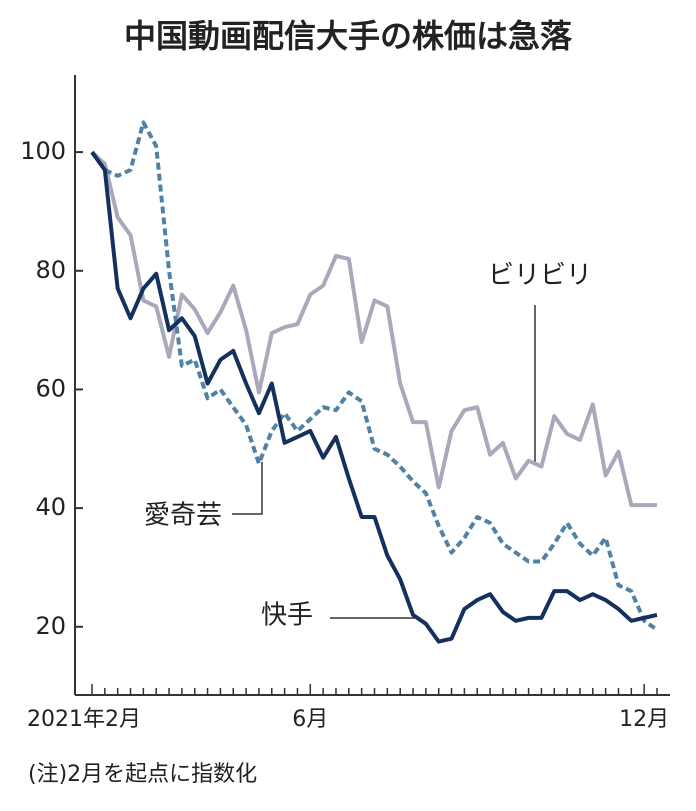 The width and height of the screenshot is (696, 811). Describe the element at coordinates (183, 516) in the screenshot. I see `series-label: 愛奇芸` at that location.